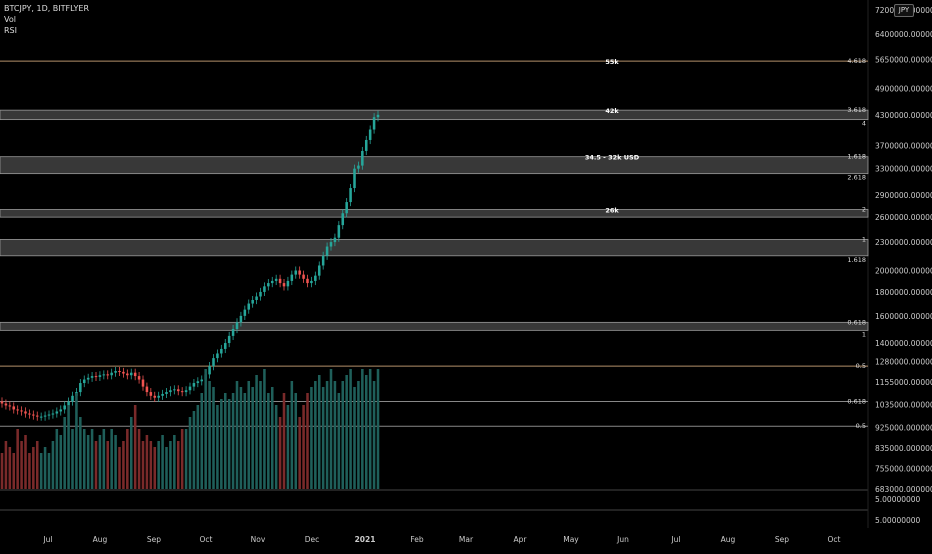 Image resolution: width=932 pixels, height=554 pixels. What do you see at coordinates (903, 489) in the screenshot?
I see `price-axis-label: 683000.00000000` at bounding box center [903, 489].